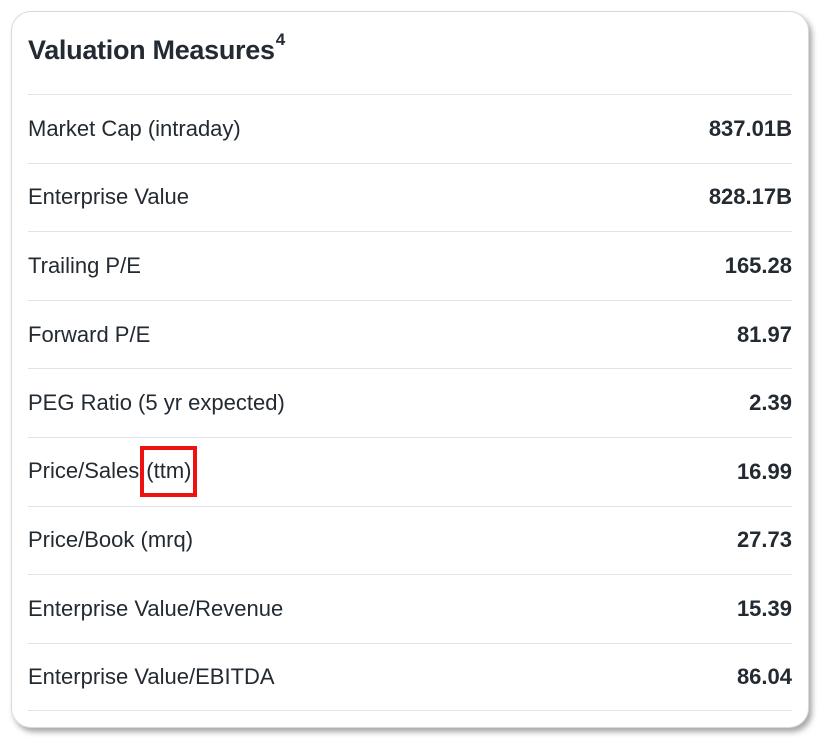 This screenshot has width=824, height=743. I want to click on table-row-trailing-pe: Trailing P/E 165.28, so click(410, 265).